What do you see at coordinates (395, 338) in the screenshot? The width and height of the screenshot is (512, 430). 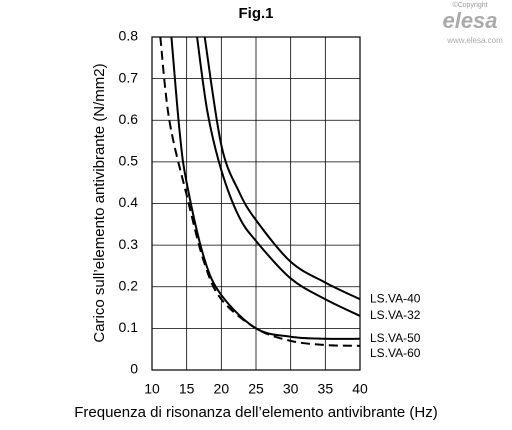 I see `legend-label: LS.VA-50` at bounding box center [395, 338].